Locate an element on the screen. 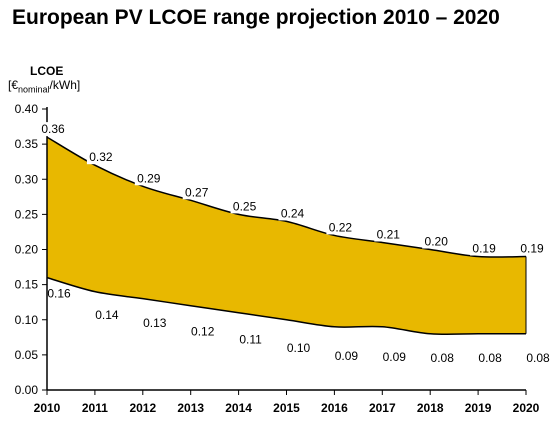 This screenshot has width=560, height=425. y-unit-close: /kWh] is located at coordinates (65, 85).